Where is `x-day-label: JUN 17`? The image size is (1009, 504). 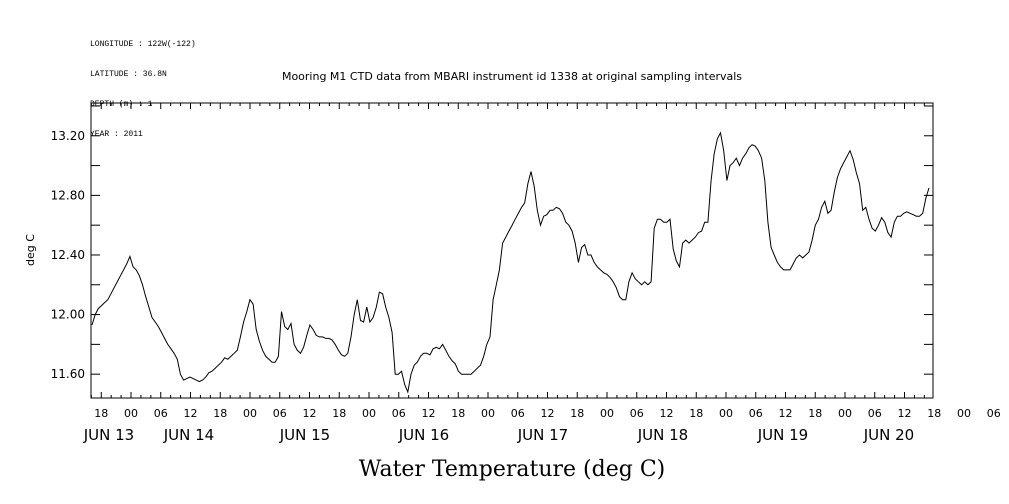
x-day-label: JUN 17 is located at coordinates (542, 435).